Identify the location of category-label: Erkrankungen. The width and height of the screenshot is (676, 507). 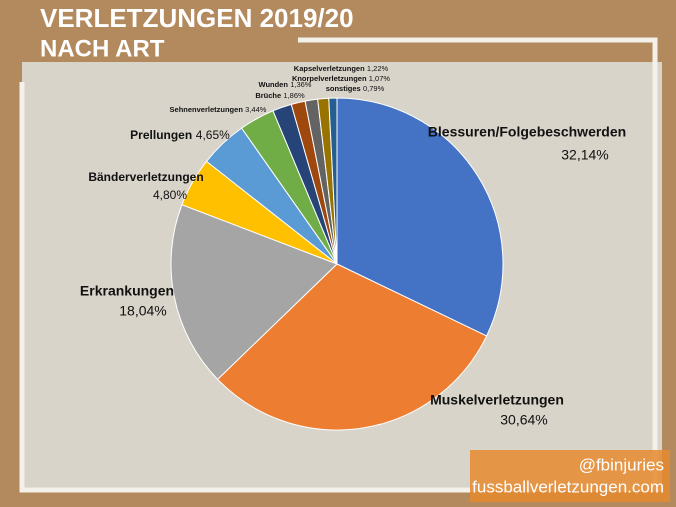
(127, 291).